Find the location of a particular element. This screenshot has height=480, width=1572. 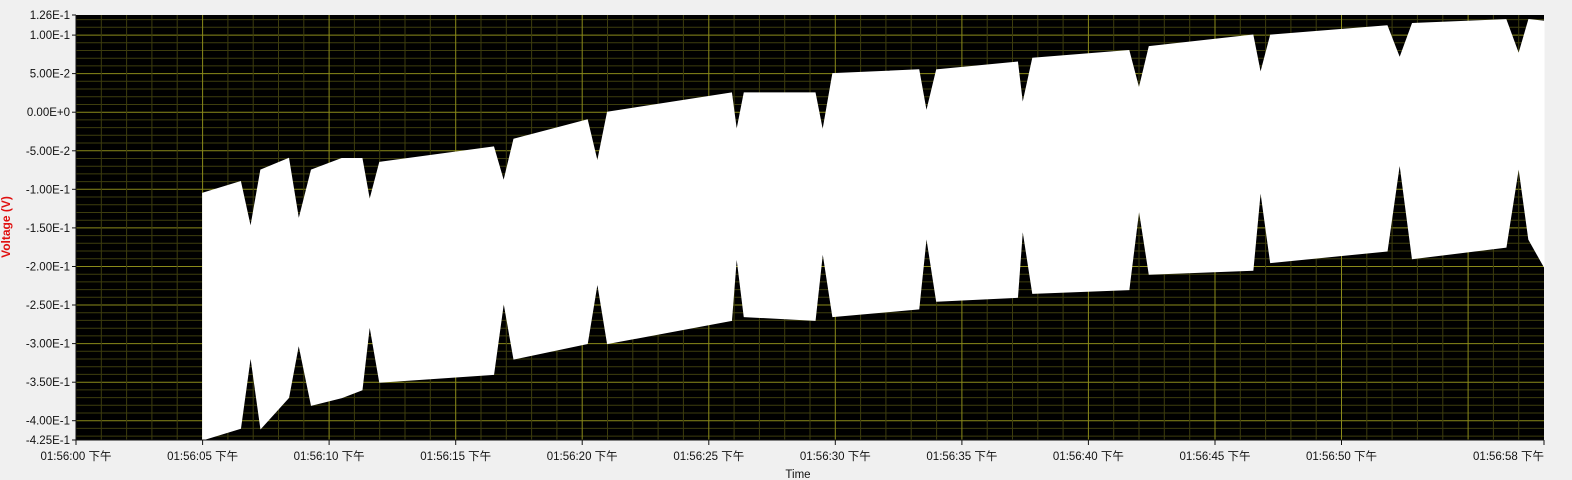

x-tick-label: 01:56:35 下午 is located at coordinates (961, 456).